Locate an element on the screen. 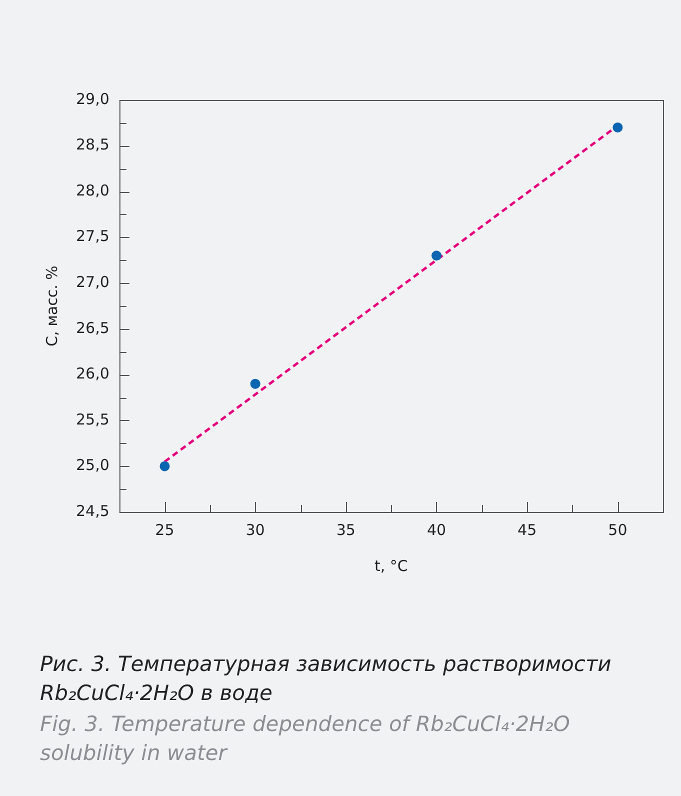 The width and height of the screenshot is (681, 796). y-tick-label: 26,5 is located at coordinates (93, 327).